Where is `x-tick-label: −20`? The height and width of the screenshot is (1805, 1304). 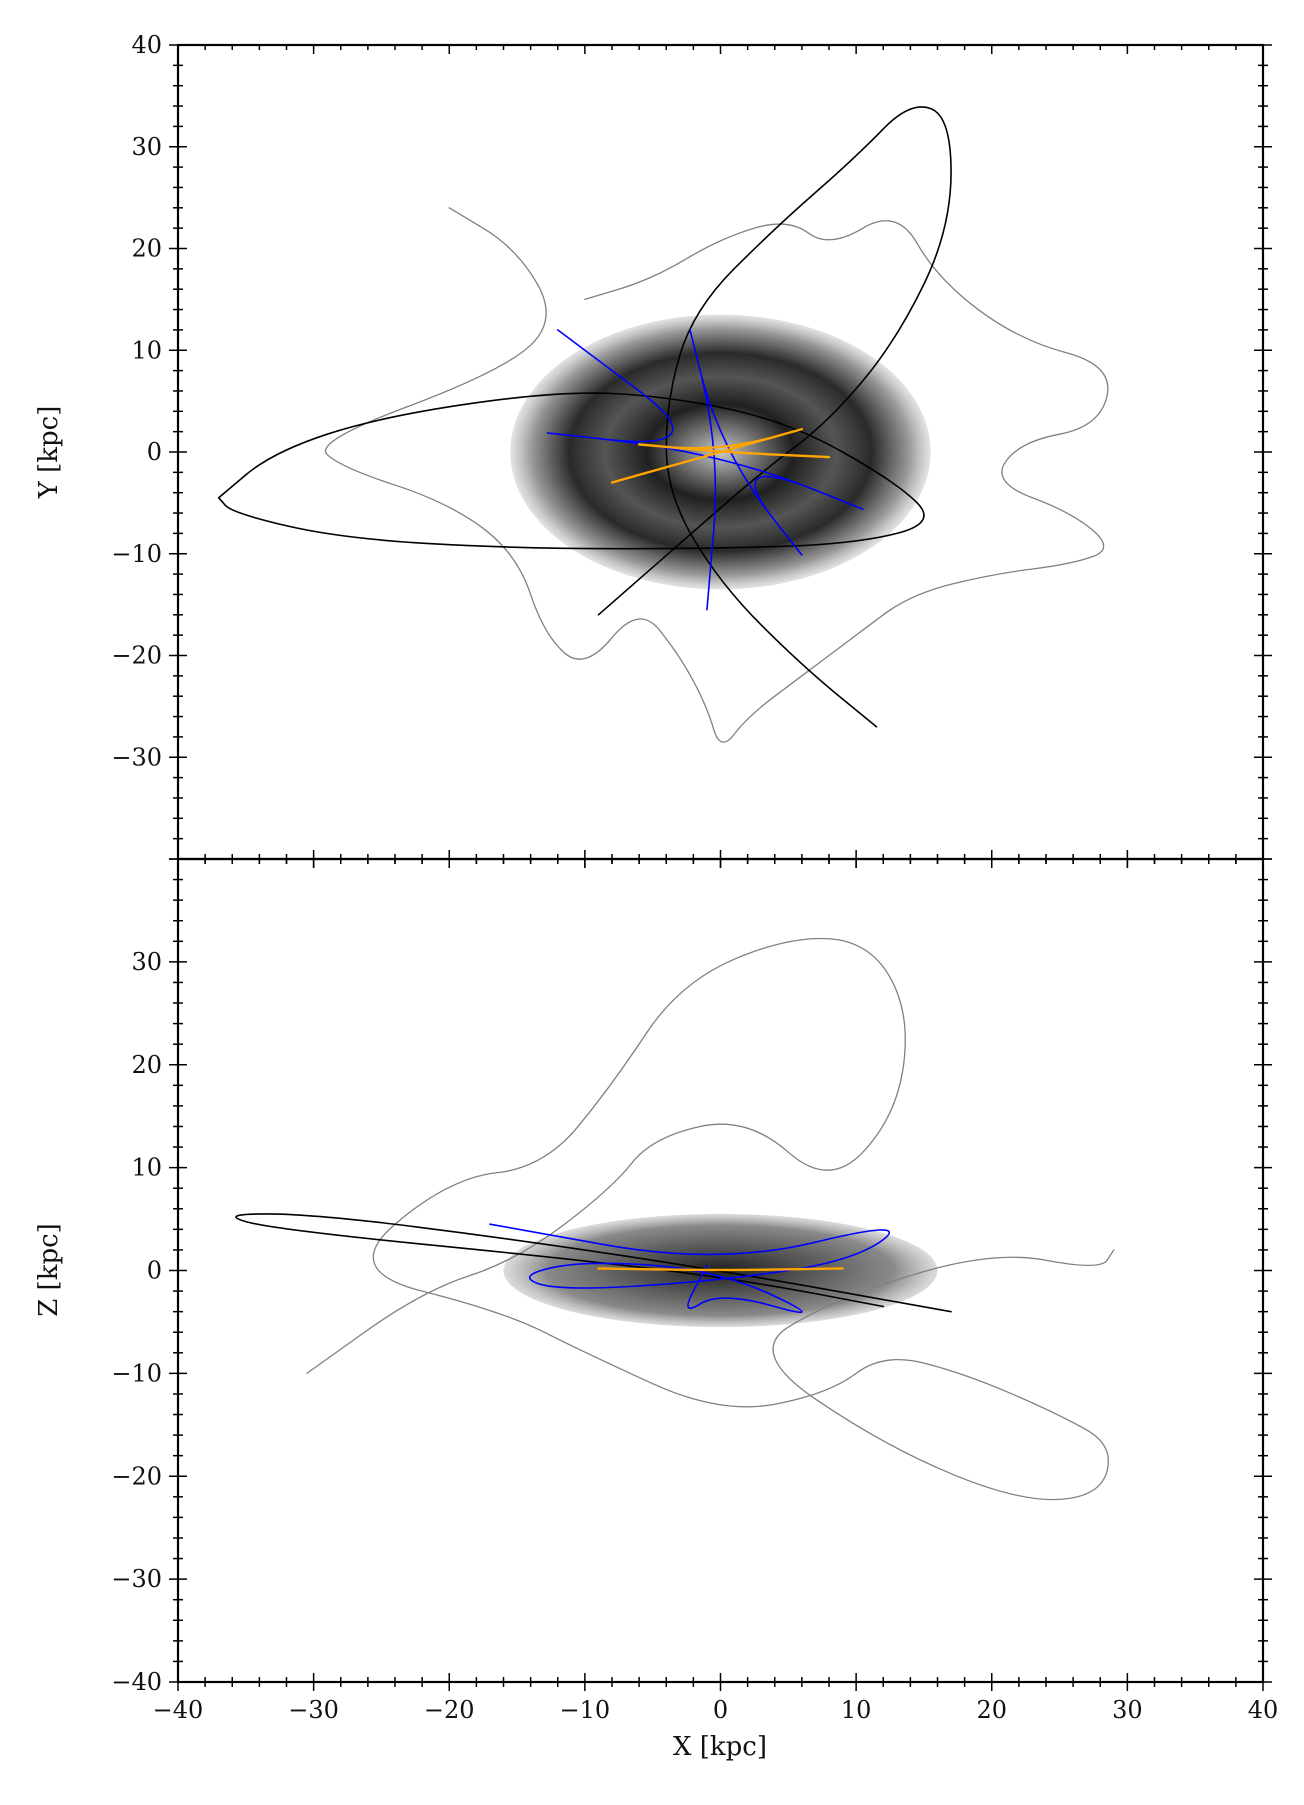
x-tick-label: −20 is located at coordinates (449, 1710).